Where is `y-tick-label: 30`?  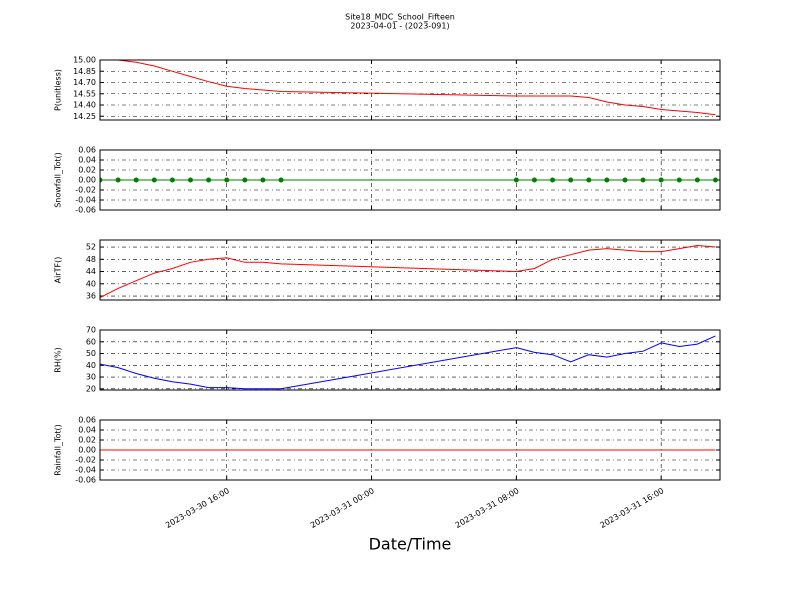 y-tick-label: 30 is located at coordinates (91, 377).